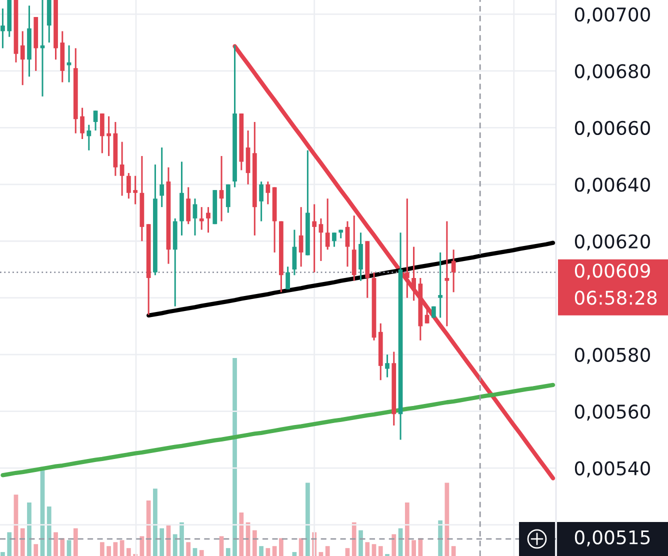  Describe the element at coordinates (612, 538) in the screenshot. I see `ref-line-label: 0,00515` at that location.